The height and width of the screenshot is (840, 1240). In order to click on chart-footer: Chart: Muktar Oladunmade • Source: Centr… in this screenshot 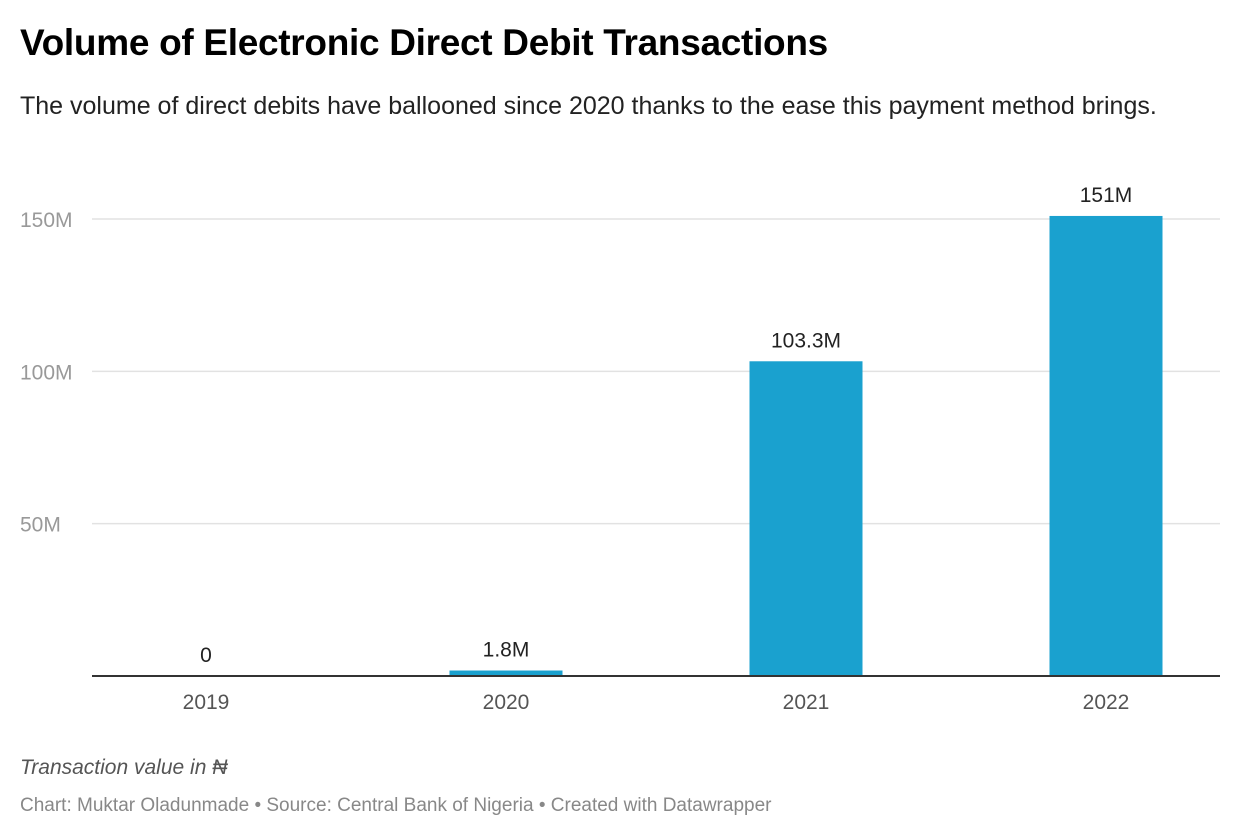, I will do `click(396, 805)`.